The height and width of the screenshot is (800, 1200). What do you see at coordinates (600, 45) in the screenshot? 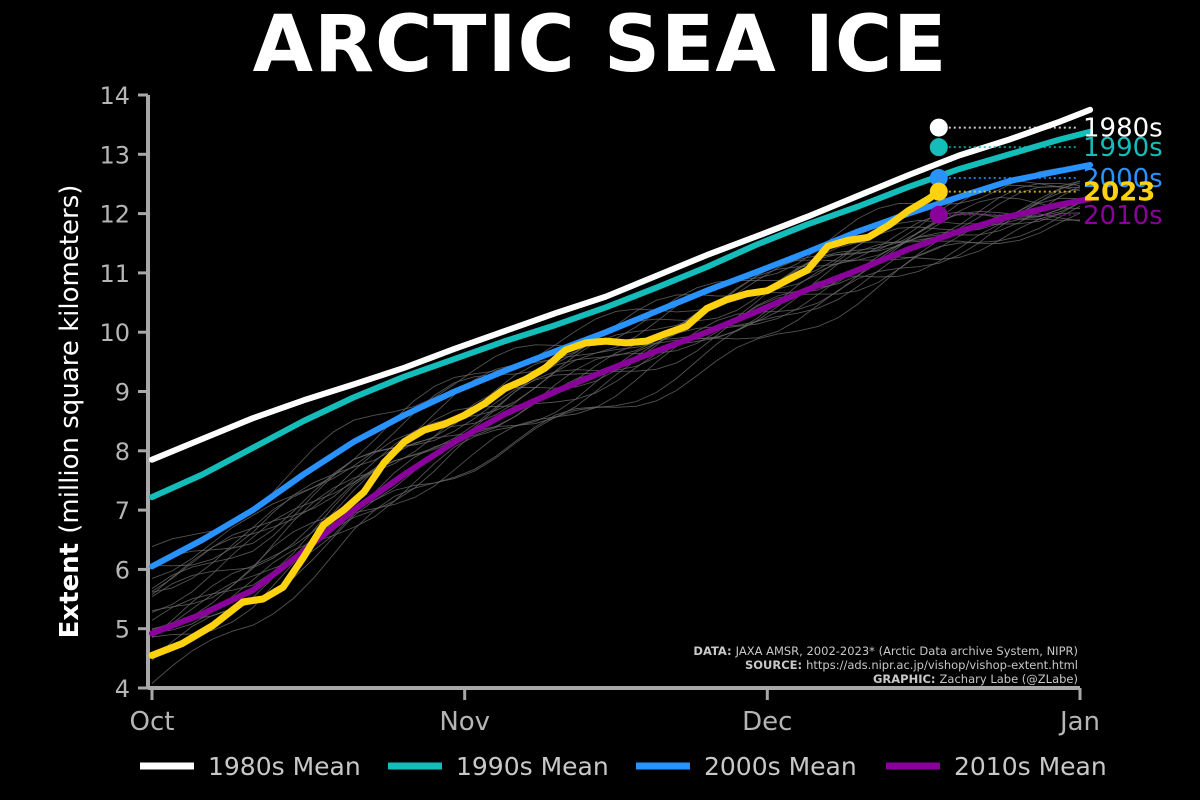
I see `chart-title: ARCTIC SEA ICE` at bounding box center [600, 45].